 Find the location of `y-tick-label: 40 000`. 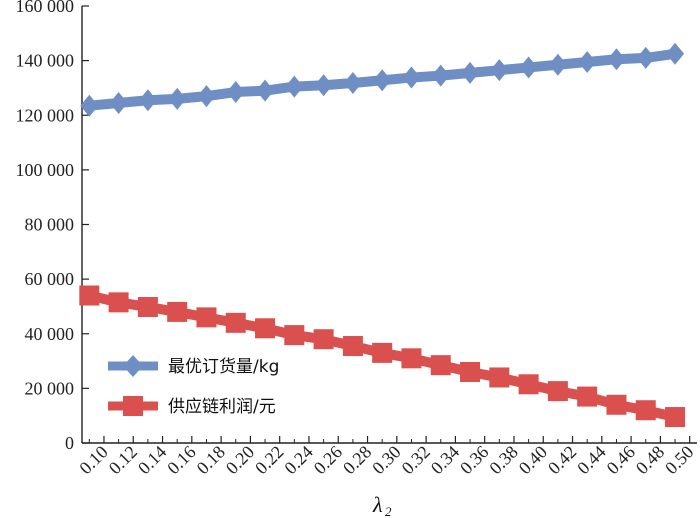

y-tick-label: 40 000 is located at coordinates (50, 334).